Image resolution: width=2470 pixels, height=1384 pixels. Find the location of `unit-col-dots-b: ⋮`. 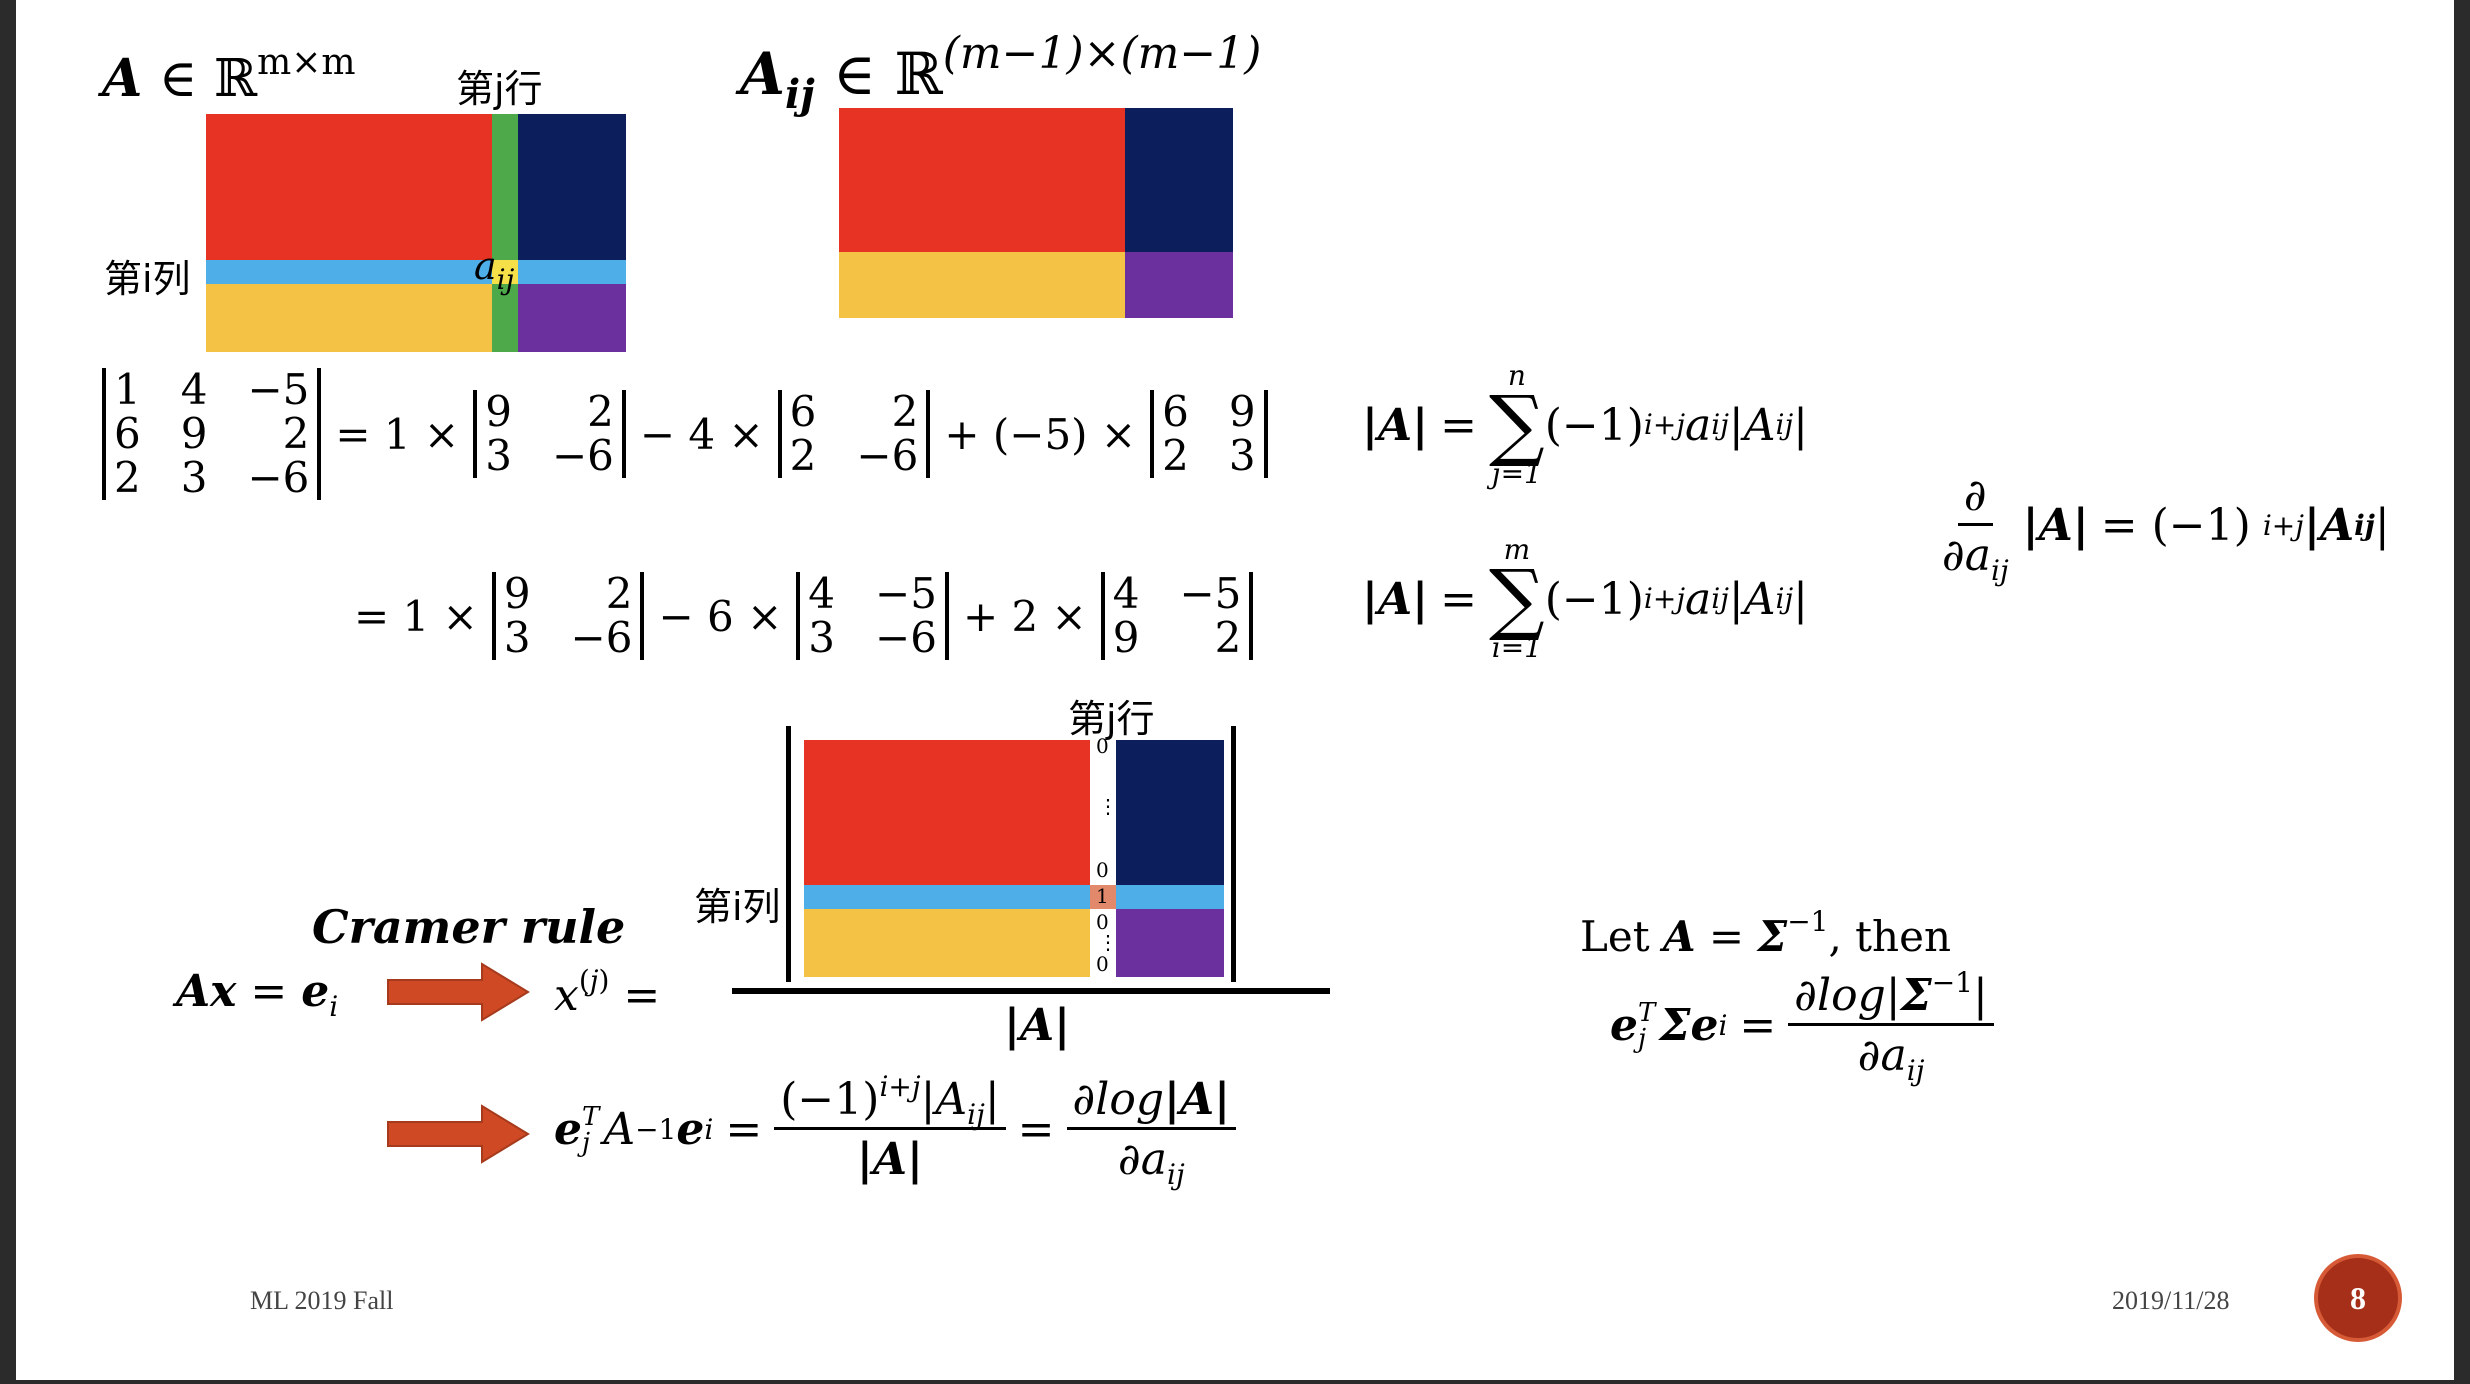

unit-col-dots-b: ⋮ is located at coordinates (1108, 942).